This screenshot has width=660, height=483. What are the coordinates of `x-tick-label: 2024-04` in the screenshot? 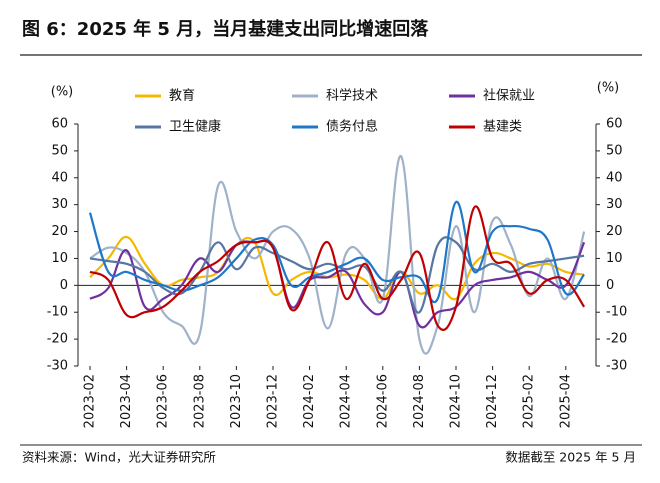 It's located at (346, 401).